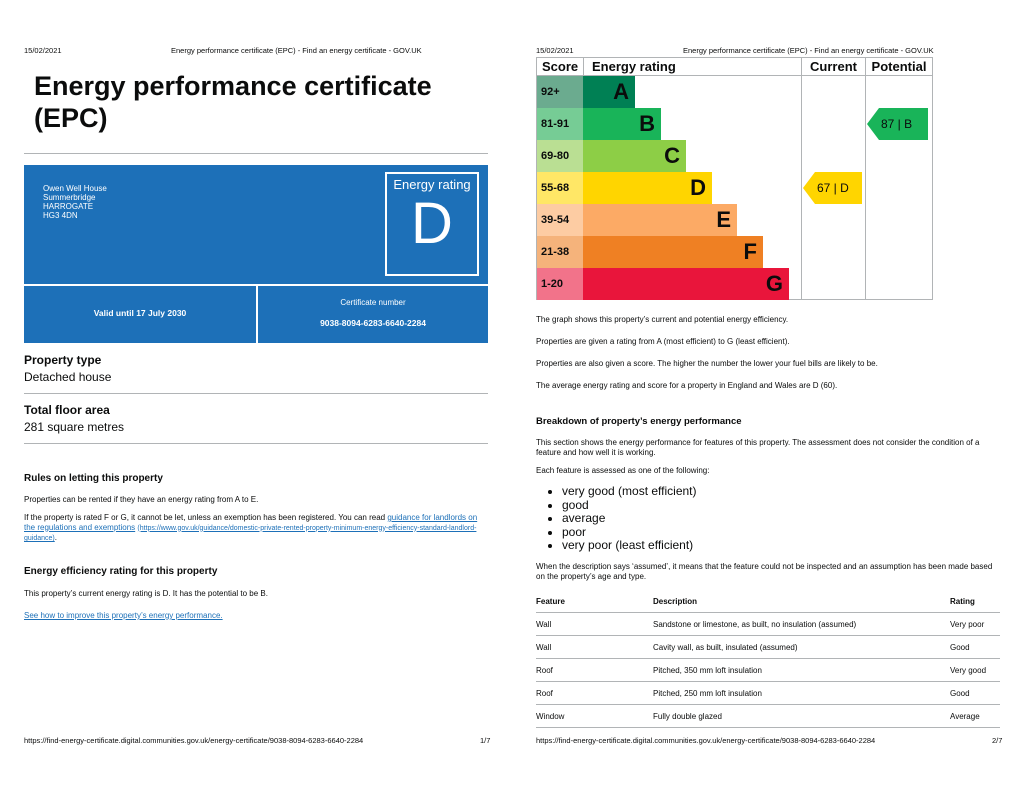  What do you see at coordinates (622, 124) in the screenshot?
I see `band-bar-b: B` at bounding box center [622, 124].